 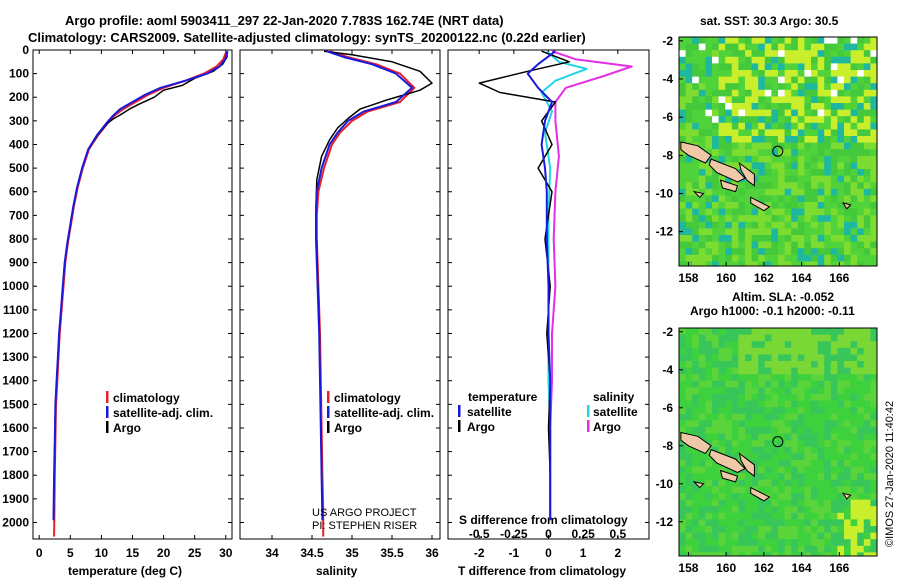 What do you see at coordinates (107, 397) in the screenshot?
I see `legend-climatology-swatch` at bounding box center [107, 397].